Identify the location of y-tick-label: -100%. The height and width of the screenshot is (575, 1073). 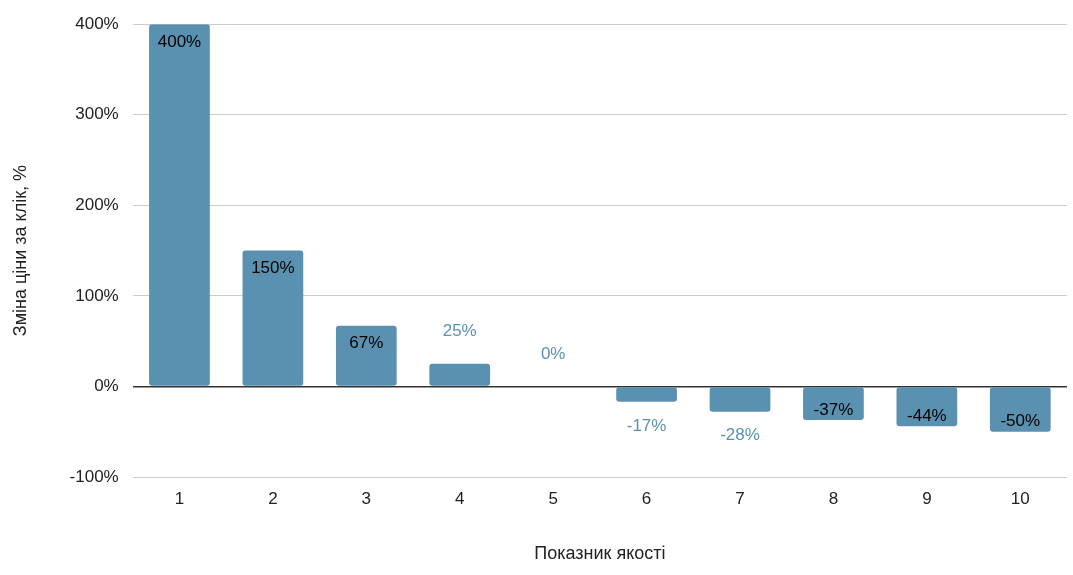
(94, 476).